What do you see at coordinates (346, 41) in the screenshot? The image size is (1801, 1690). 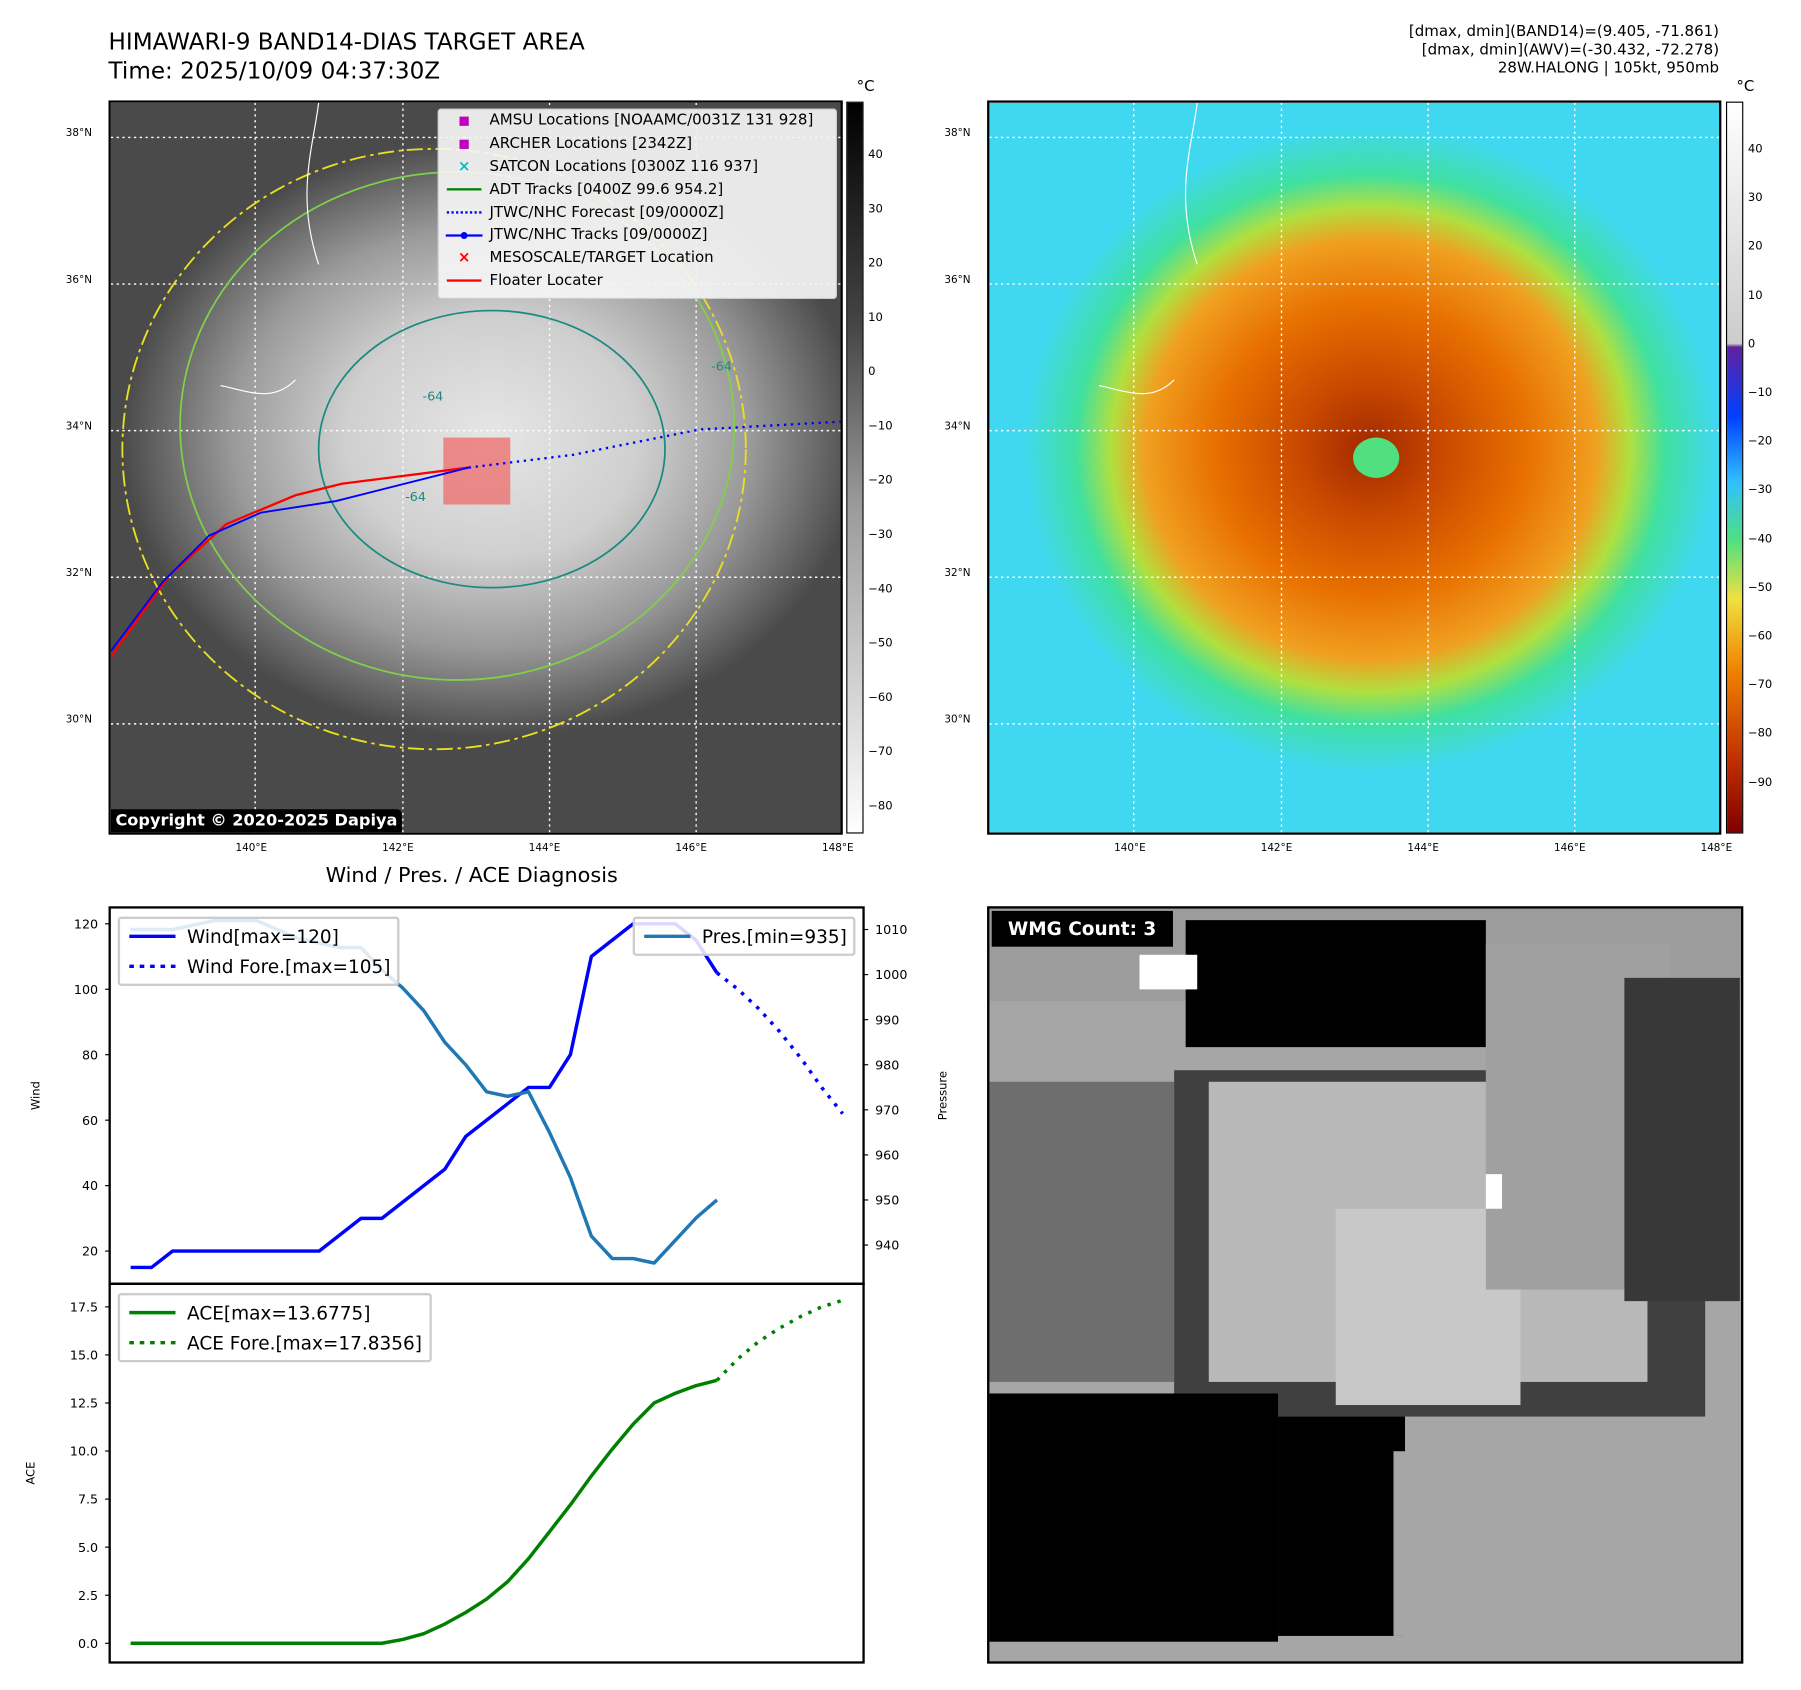 I see `title-text: HIMAWARI-9 BAND14-DIAS TARGET AREA` at bounding box center [346, 41].